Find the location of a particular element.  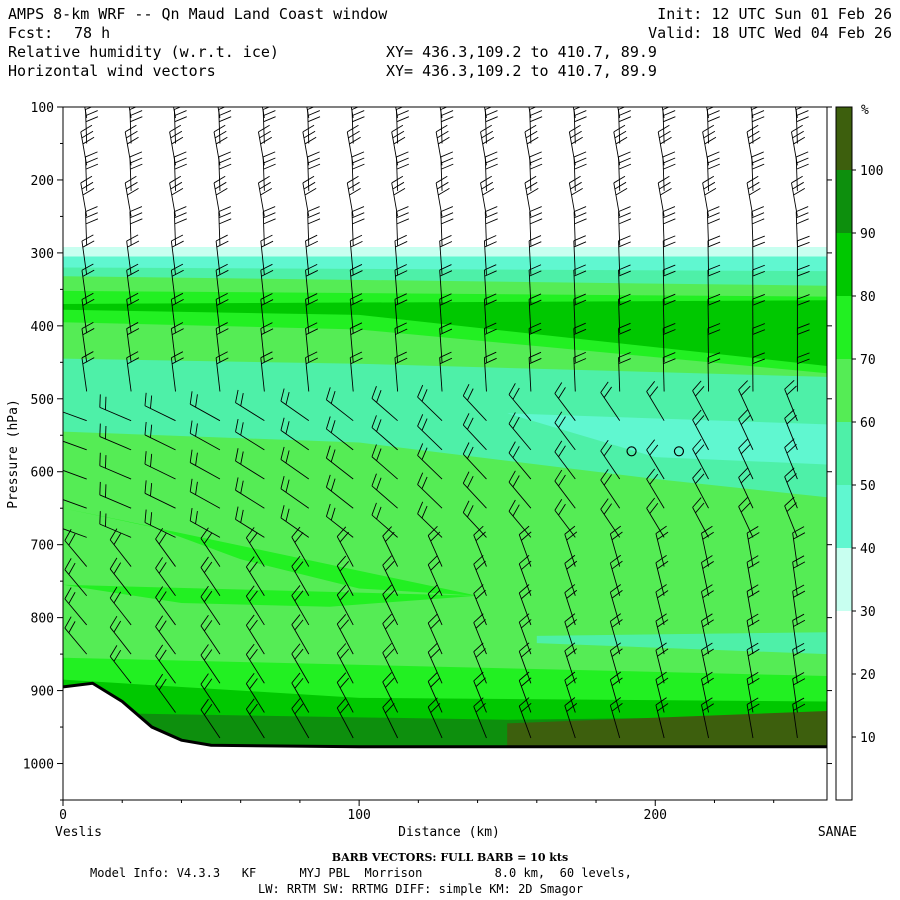

x-axis: 0 100 200 is located at coordinates (417, 811).